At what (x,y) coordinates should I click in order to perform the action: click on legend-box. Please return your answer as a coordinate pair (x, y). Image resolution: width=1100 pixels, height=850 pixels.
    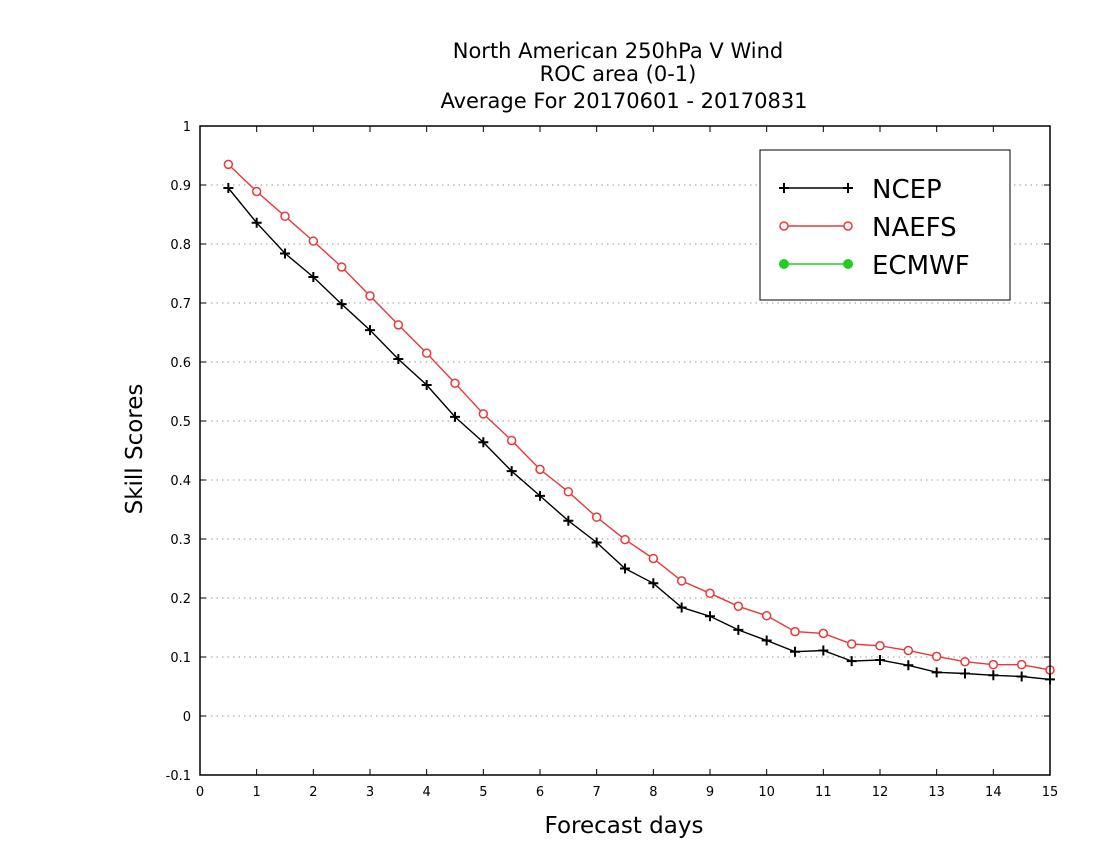
    Looking at the image, I should click on (885, 225).